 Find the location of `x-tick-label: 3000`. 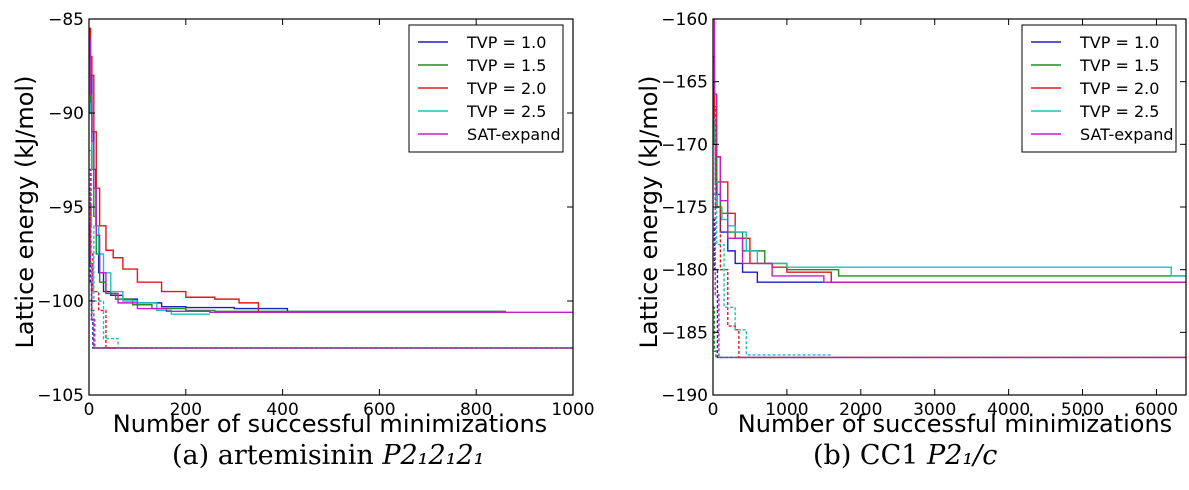

x-tick-label: 3000 is located at coordinates (934, 410).